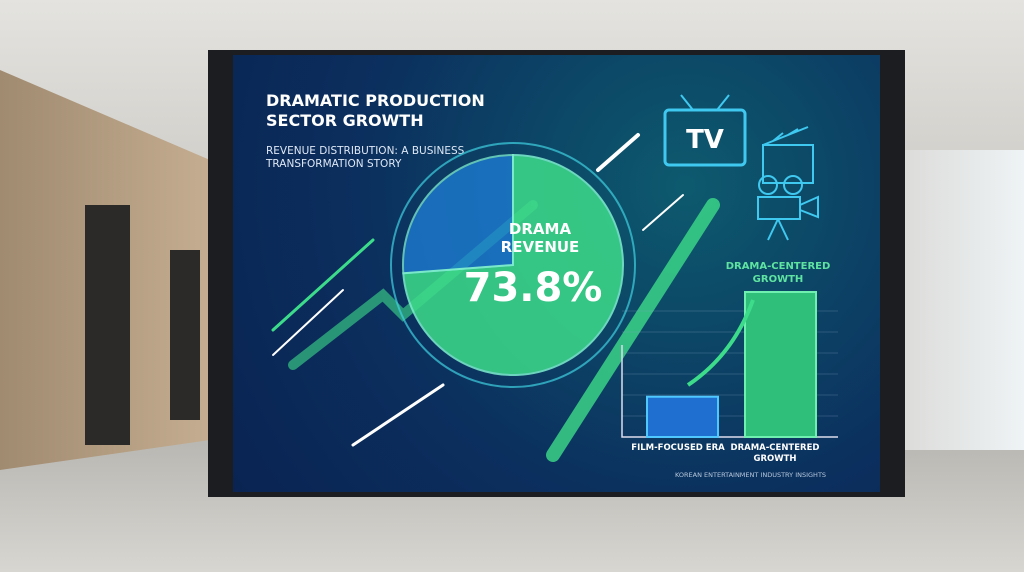 This screenshot has height=572, width=1024. Describe the element at coordinates (375, 110) in the screenshot. I see `page-title: DRAMATIC PRODUCTION SECTOR GROWTH` at that location.